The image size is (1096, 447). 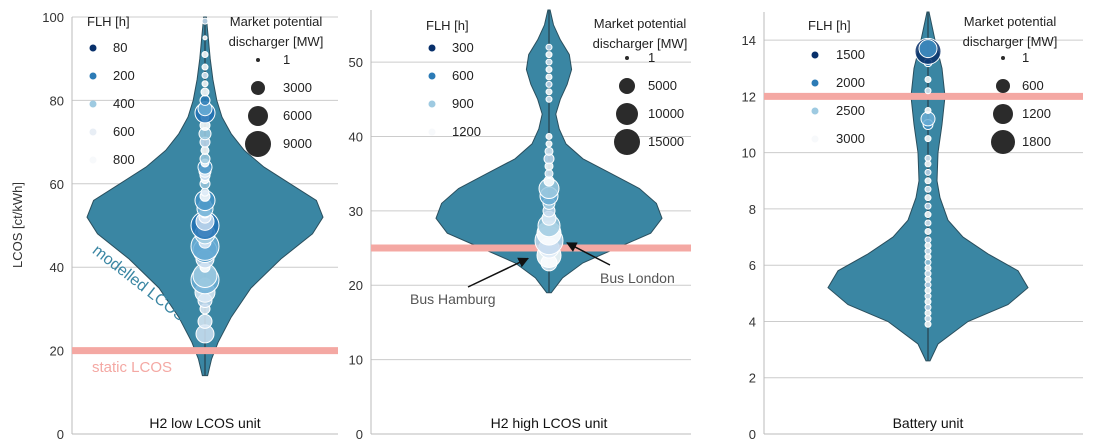 What do you see at coordinates (17, 225) in the screenshot?
I see `y-axis-label: LCOS [ct/kWh]` at bounding box center [17, 225].